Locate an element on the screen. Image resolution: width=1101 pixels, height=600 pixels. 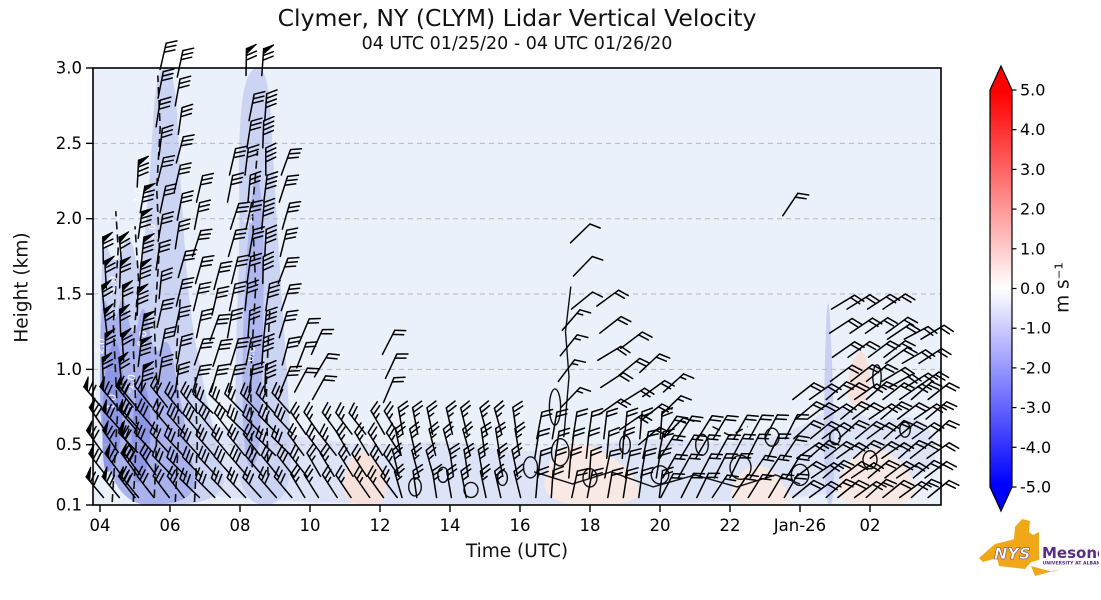
contour-line is located at coordinates (254, 309).